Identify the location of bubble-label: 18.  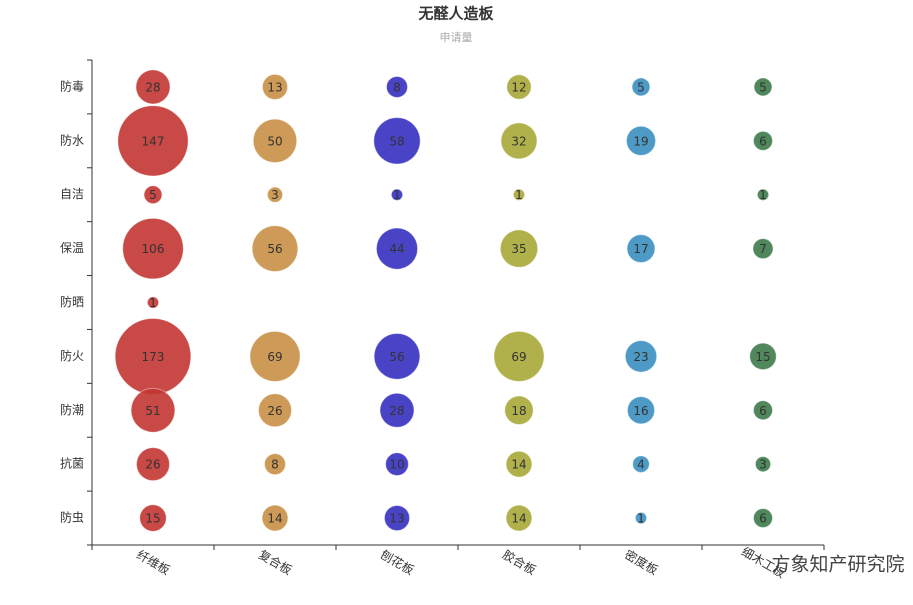
(518, 411).